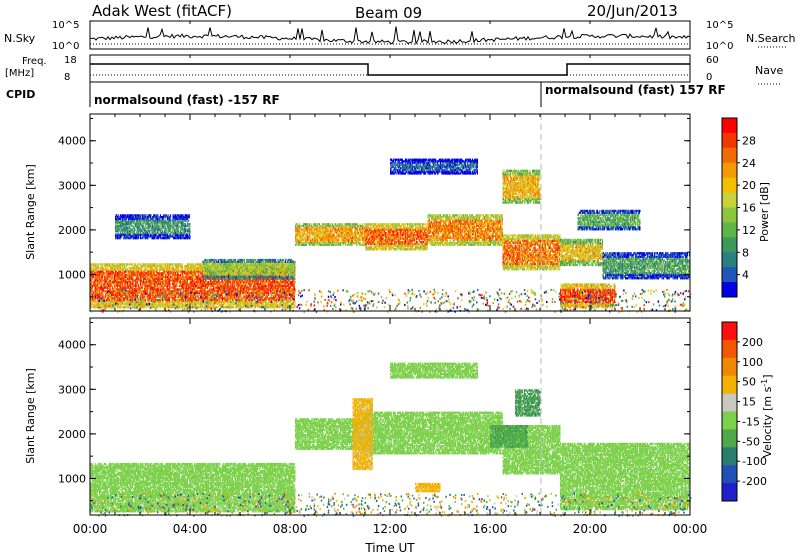  I want to click on station-title: Adak West (fitACF), so click(162, 11).